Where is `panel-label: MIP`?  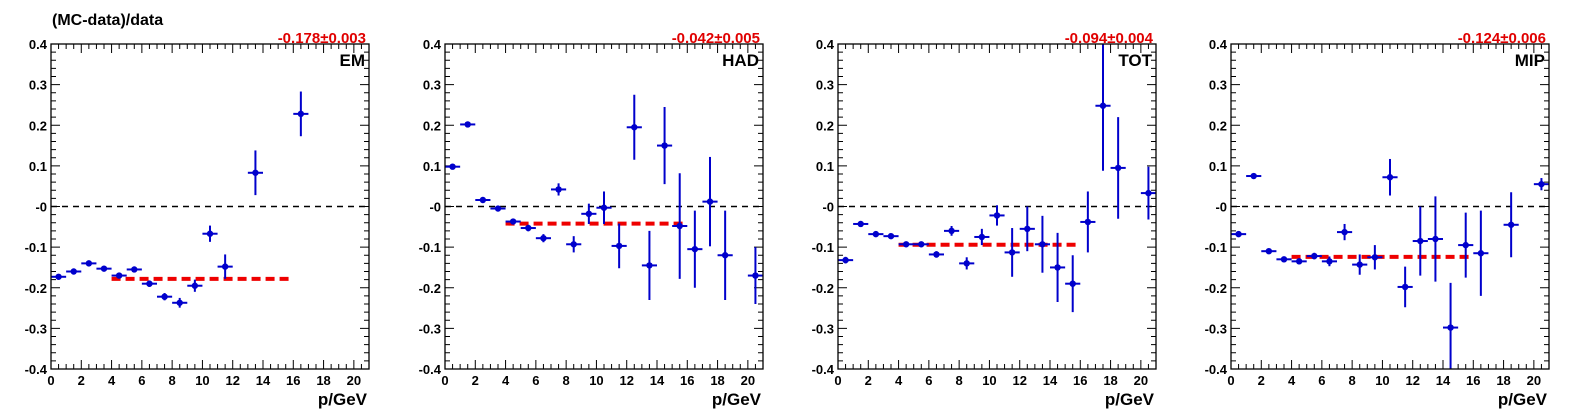
panel-label: MIP is located at coordinates (1530, 60).